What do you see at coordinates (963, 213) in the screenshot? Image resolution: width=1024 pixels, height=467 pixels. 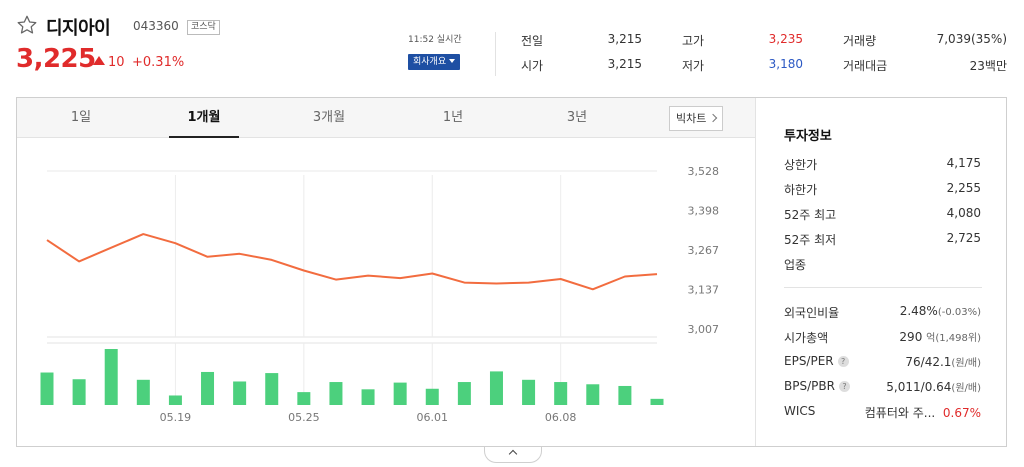 I see `high52-value: 4,080` at bounding box center [963, 213].